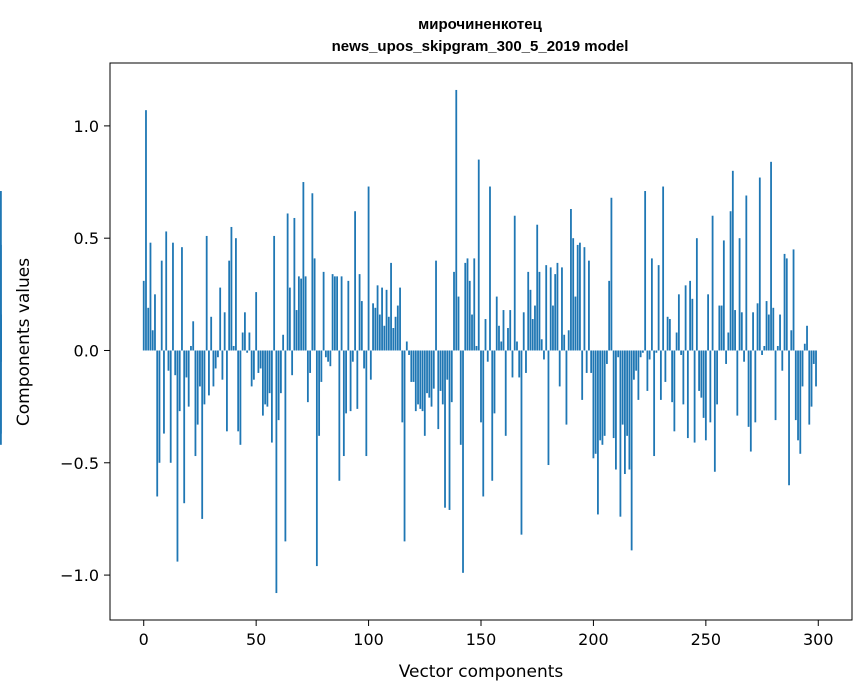  I want to click on x-tick-label: 100, so click(368, 639).